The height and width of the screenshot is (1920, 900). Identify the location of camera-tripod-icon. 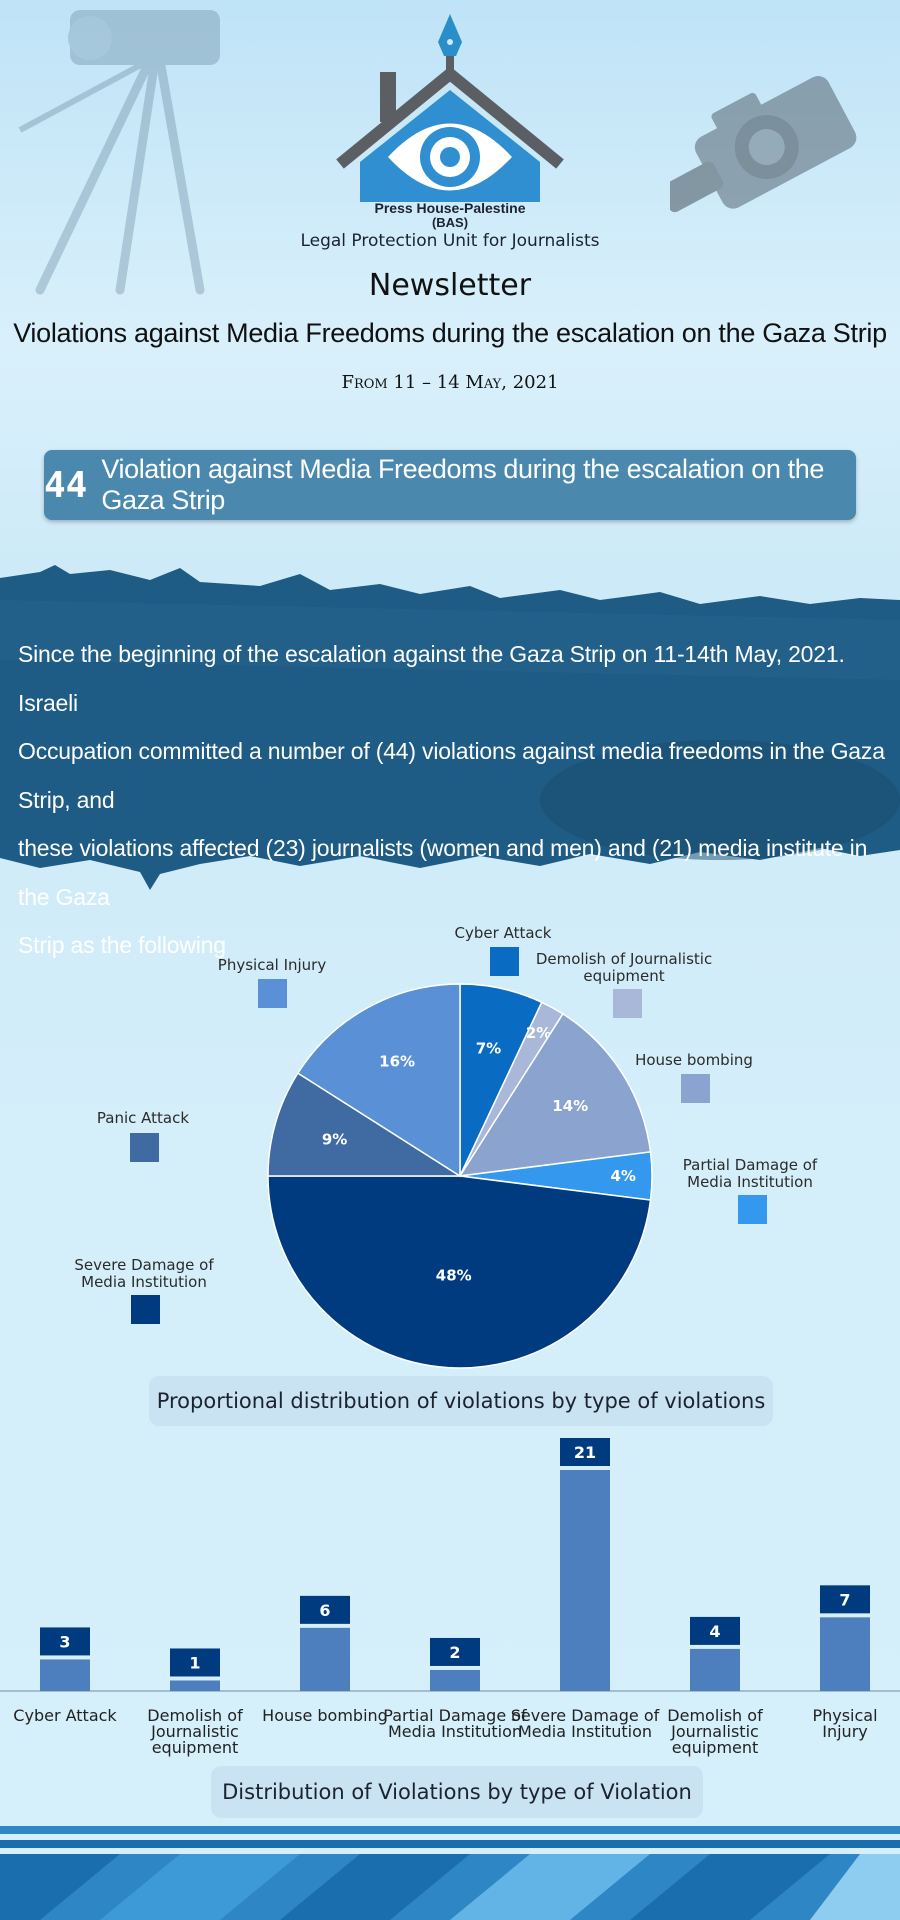
(119, 152).